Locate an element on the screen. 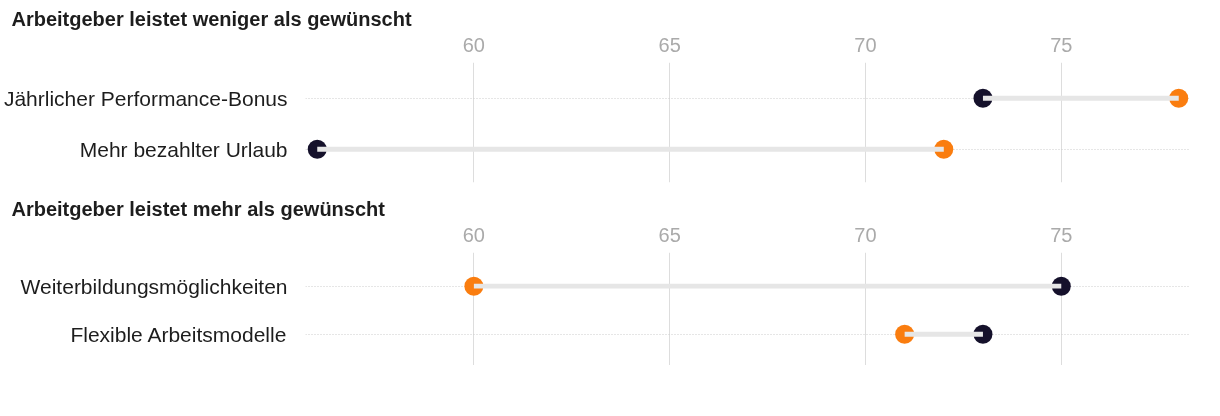 The width and height of the screenshot is (1220, 416). y-tick-label: Flexible Arbeitsmodelle is located at coordinates (178, 334).